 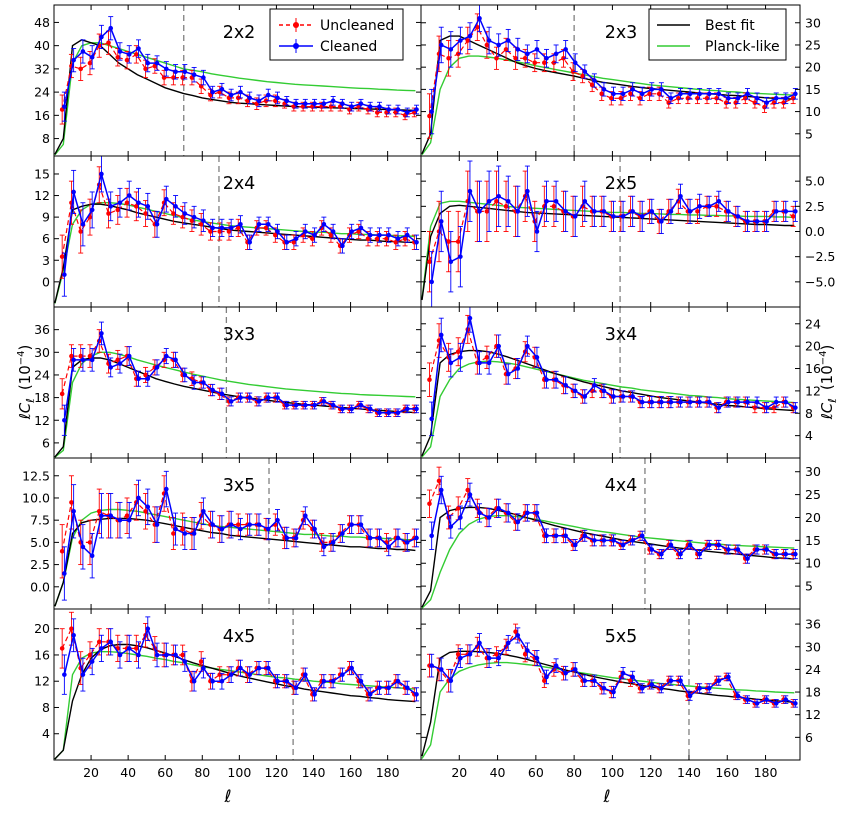 What do you see at coordinates (296, 46) in the screenshot?
I see `legend-cleaned-marker` at bounding box center [296, 46].